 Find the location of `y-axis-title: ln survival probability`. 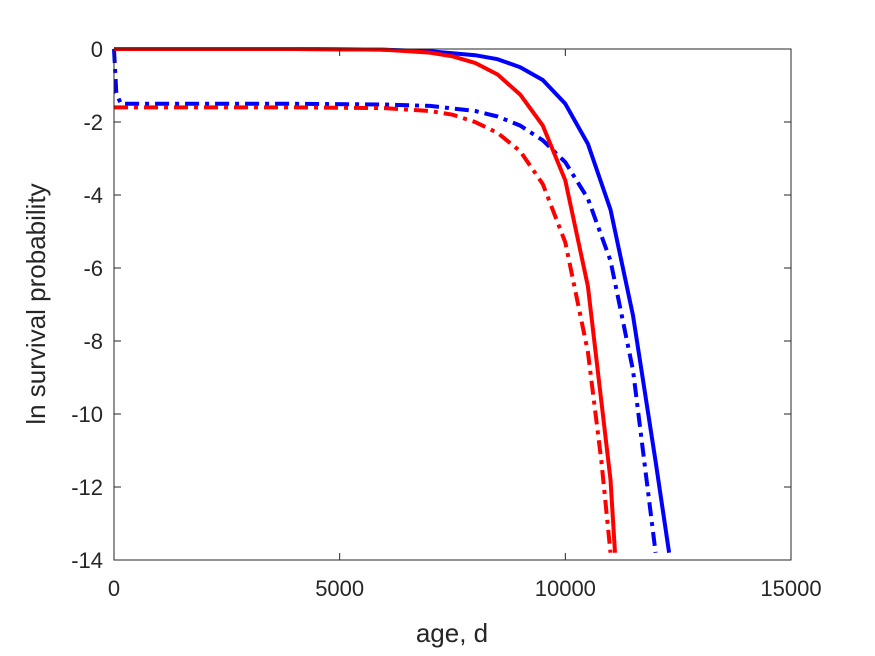

y-axis-title: ln survival probability is located at coordinates (36, 303).